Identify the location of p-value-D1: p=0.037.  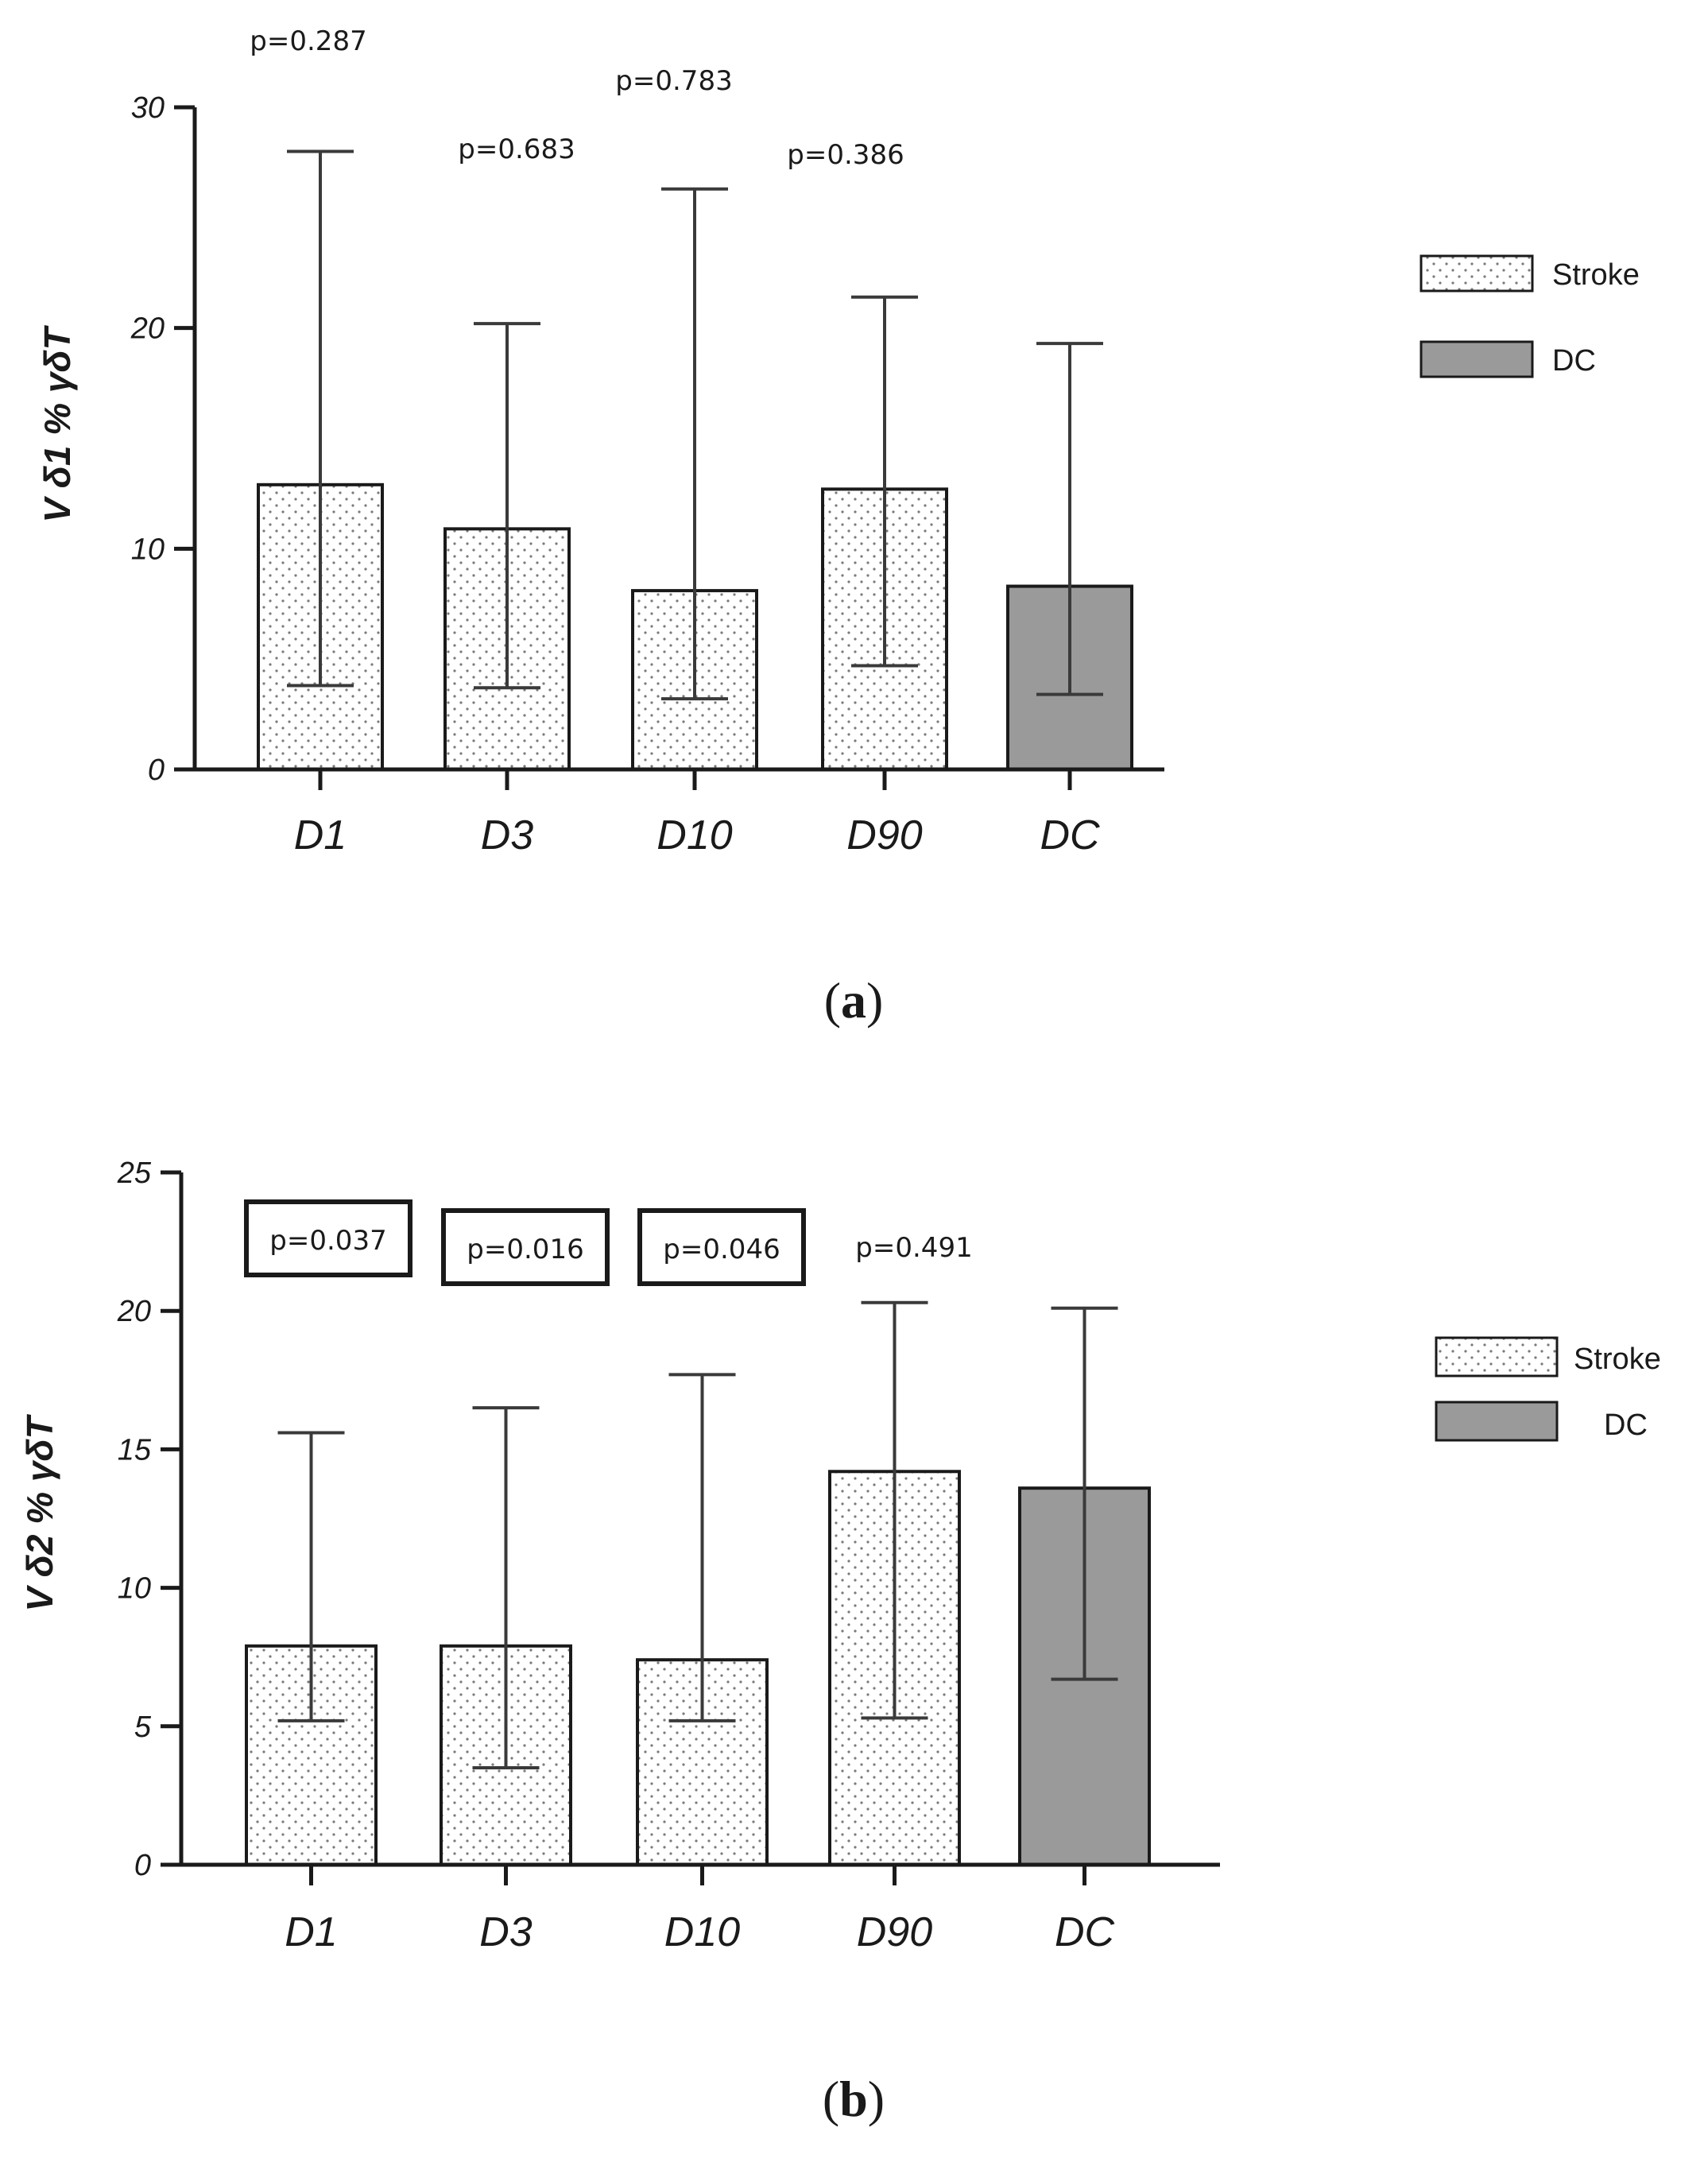
(328, 1238).